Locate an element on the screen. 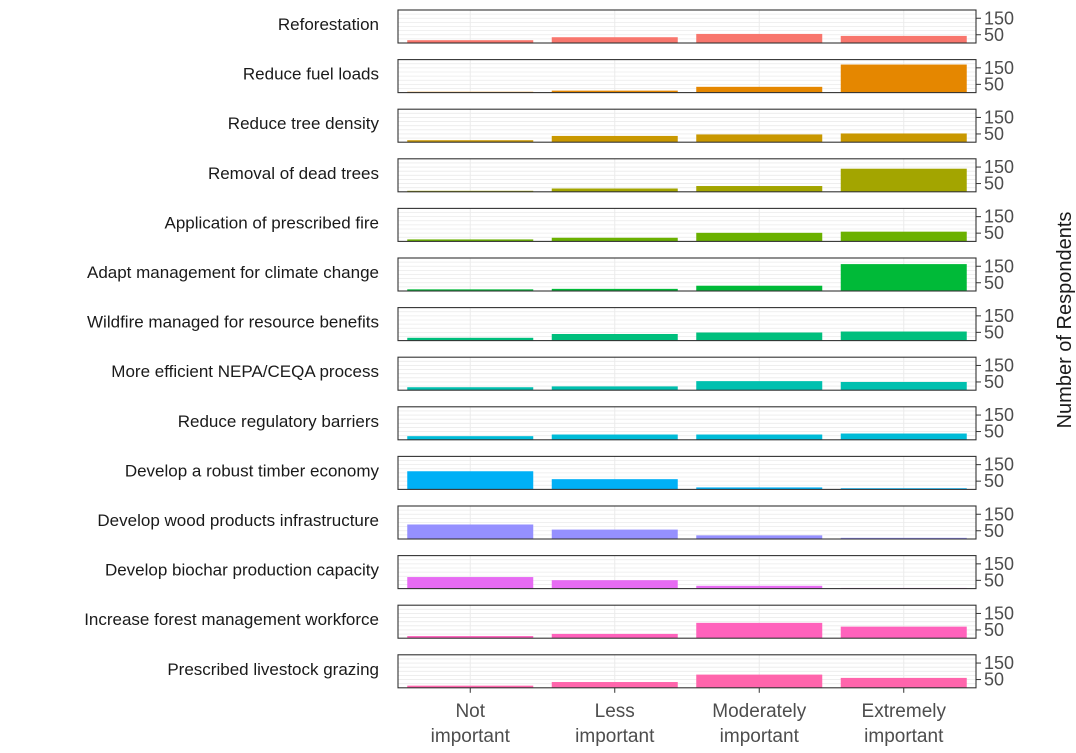 The height and width of the screenshot is (753, 1076). facet-label: Application of prescribed fire is located at coordinates (271, 222).